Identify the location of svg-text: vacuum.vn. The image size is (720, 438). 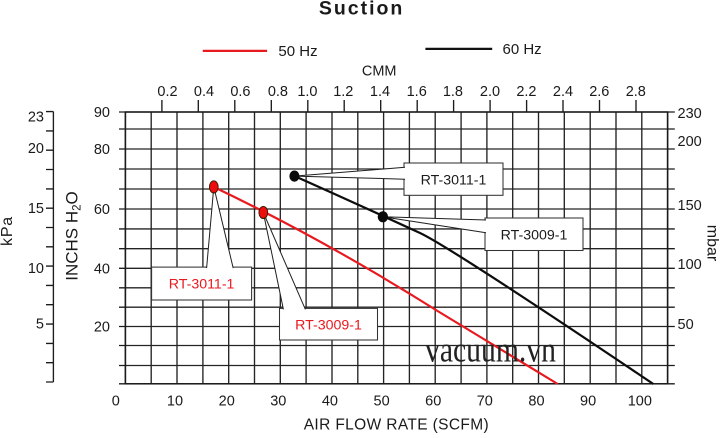
(490, 349).